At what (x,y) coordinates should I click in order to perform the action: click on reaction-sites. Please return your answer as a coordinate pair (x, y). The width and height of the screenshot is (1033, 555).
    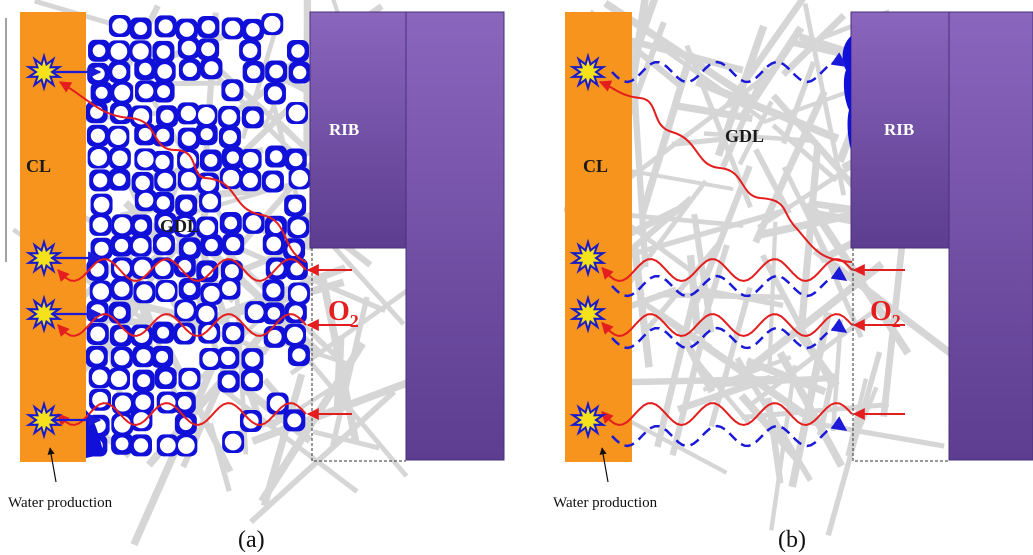
    Looking at the image, I should click on (63, 246).